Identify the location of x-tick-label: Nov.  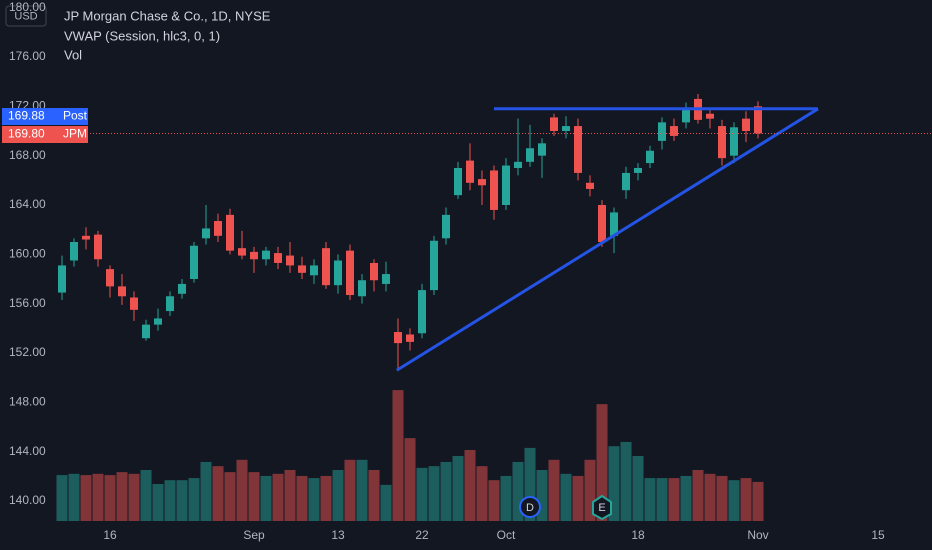
(757, 535).